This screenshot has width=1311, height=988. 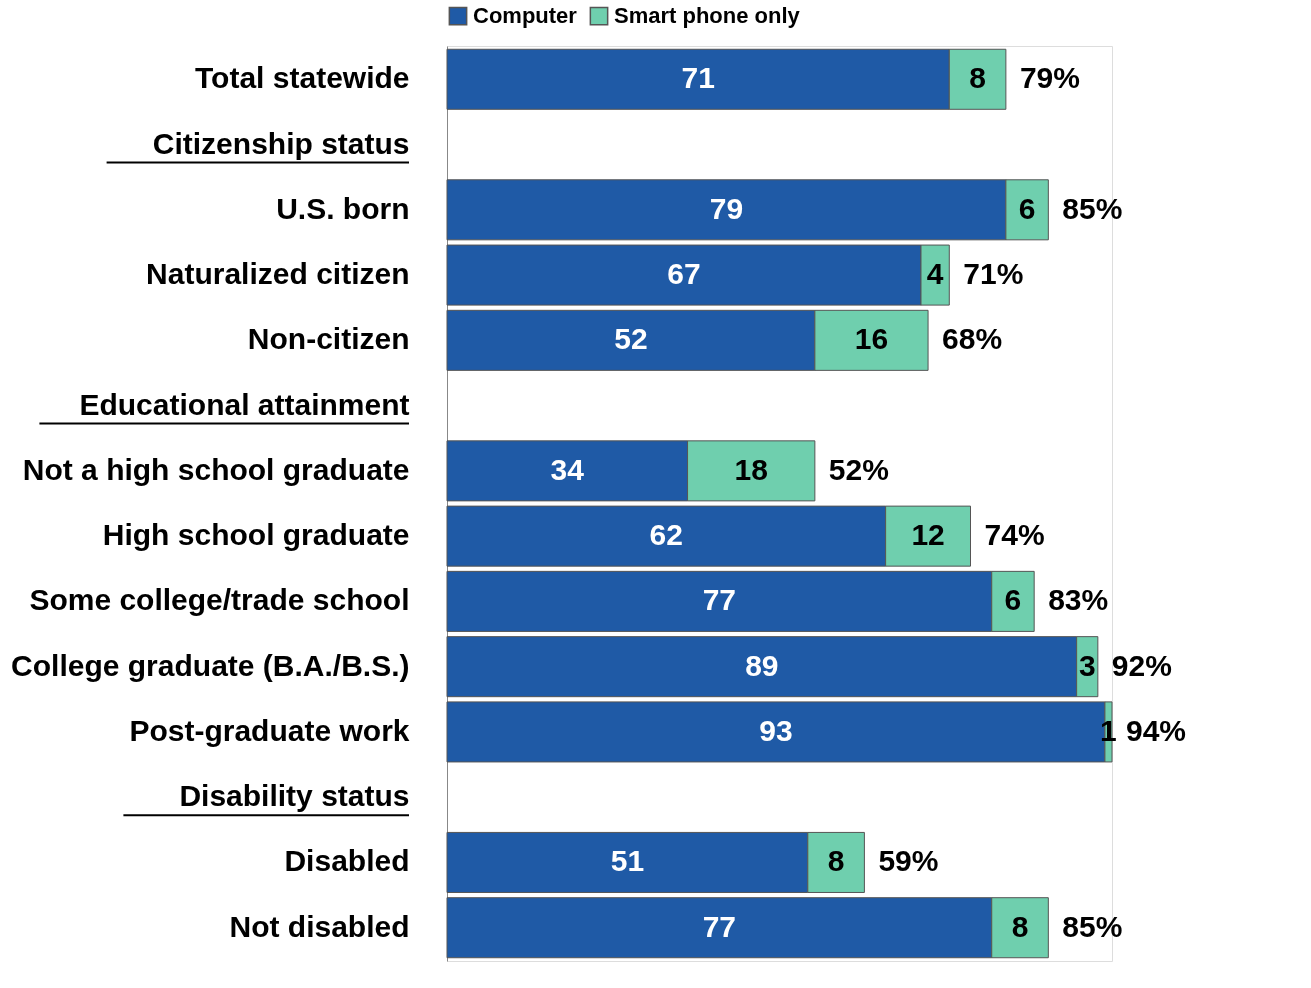 What do you see at coordinates (871, 339) in the screenshot?
I see `data-label: 16` at bounding box center [871, 339].